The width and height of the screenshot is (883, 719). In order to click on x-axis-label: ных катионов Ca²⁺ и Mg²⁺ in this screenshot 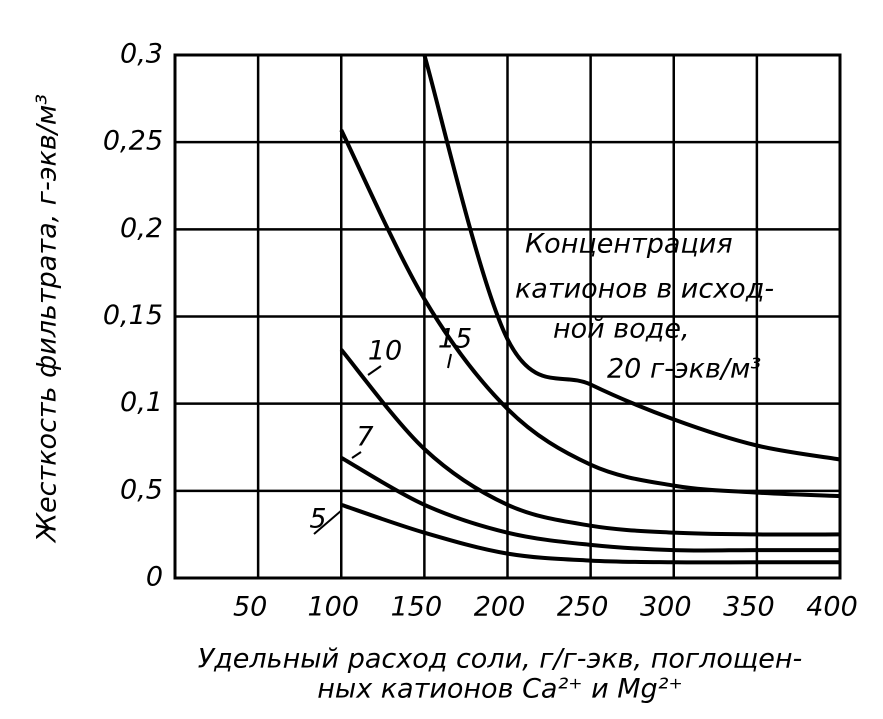, I will do `click(500, 689)`.